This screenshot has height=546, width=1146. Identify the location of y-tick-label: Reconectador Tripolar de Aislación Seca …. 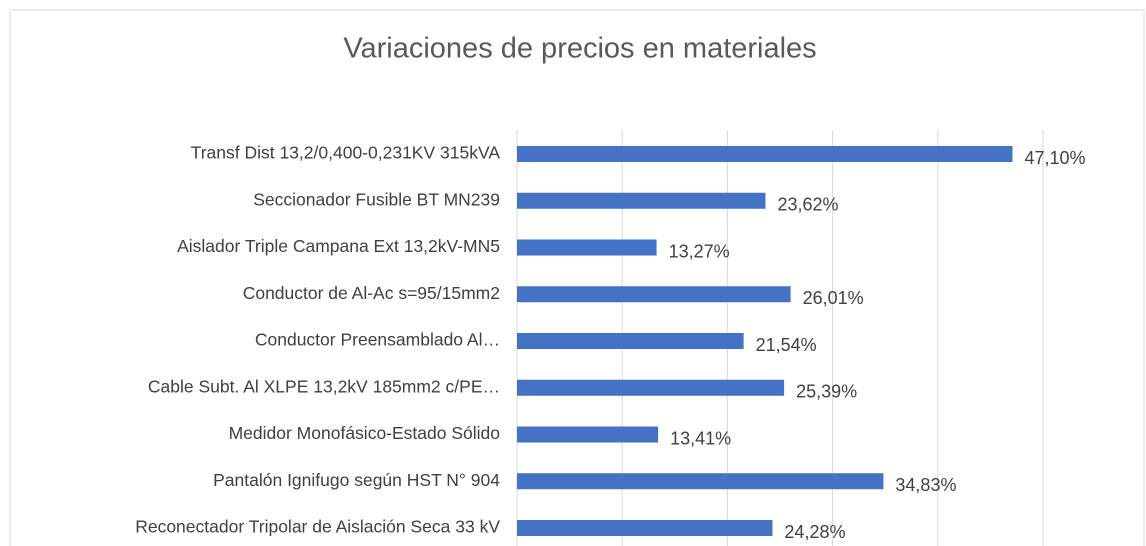
(317, 527).